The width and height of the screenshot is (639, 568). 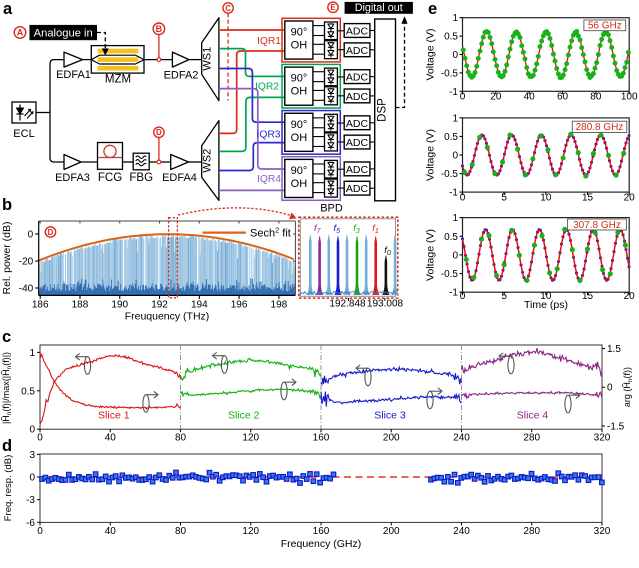 I want to click on svg-text: Freq. resp. (dB), so click(x=8, y=488).